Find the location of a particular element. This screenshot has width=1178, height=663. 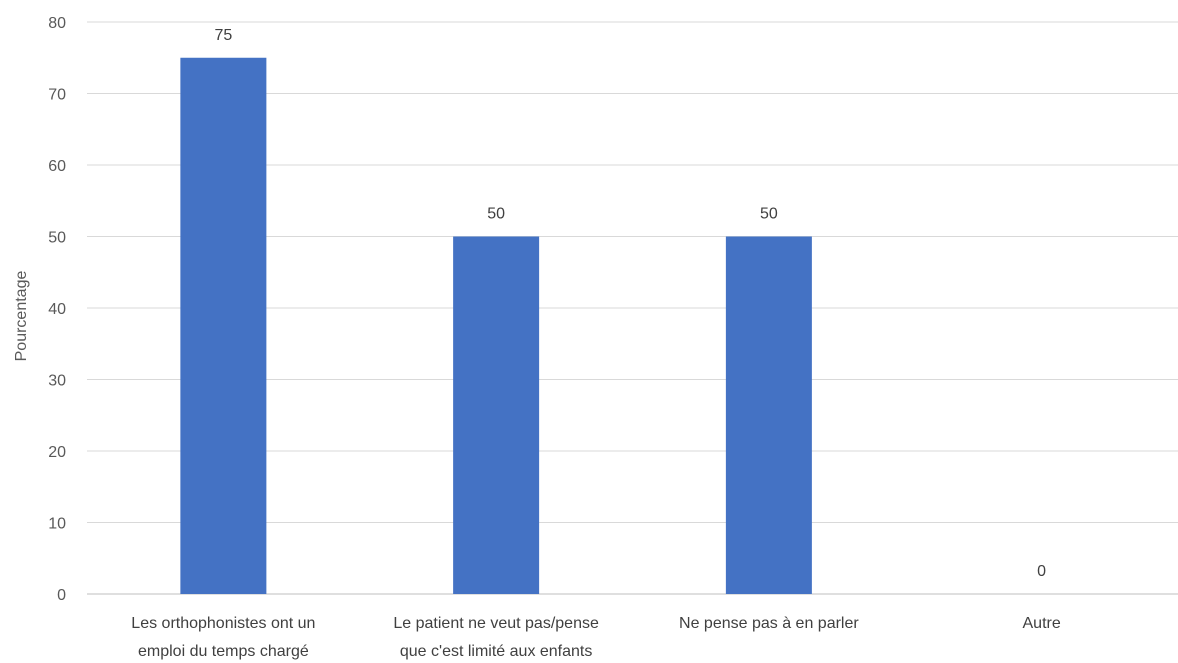

y-tick-label: 30 is located at coordinates (57, 381).